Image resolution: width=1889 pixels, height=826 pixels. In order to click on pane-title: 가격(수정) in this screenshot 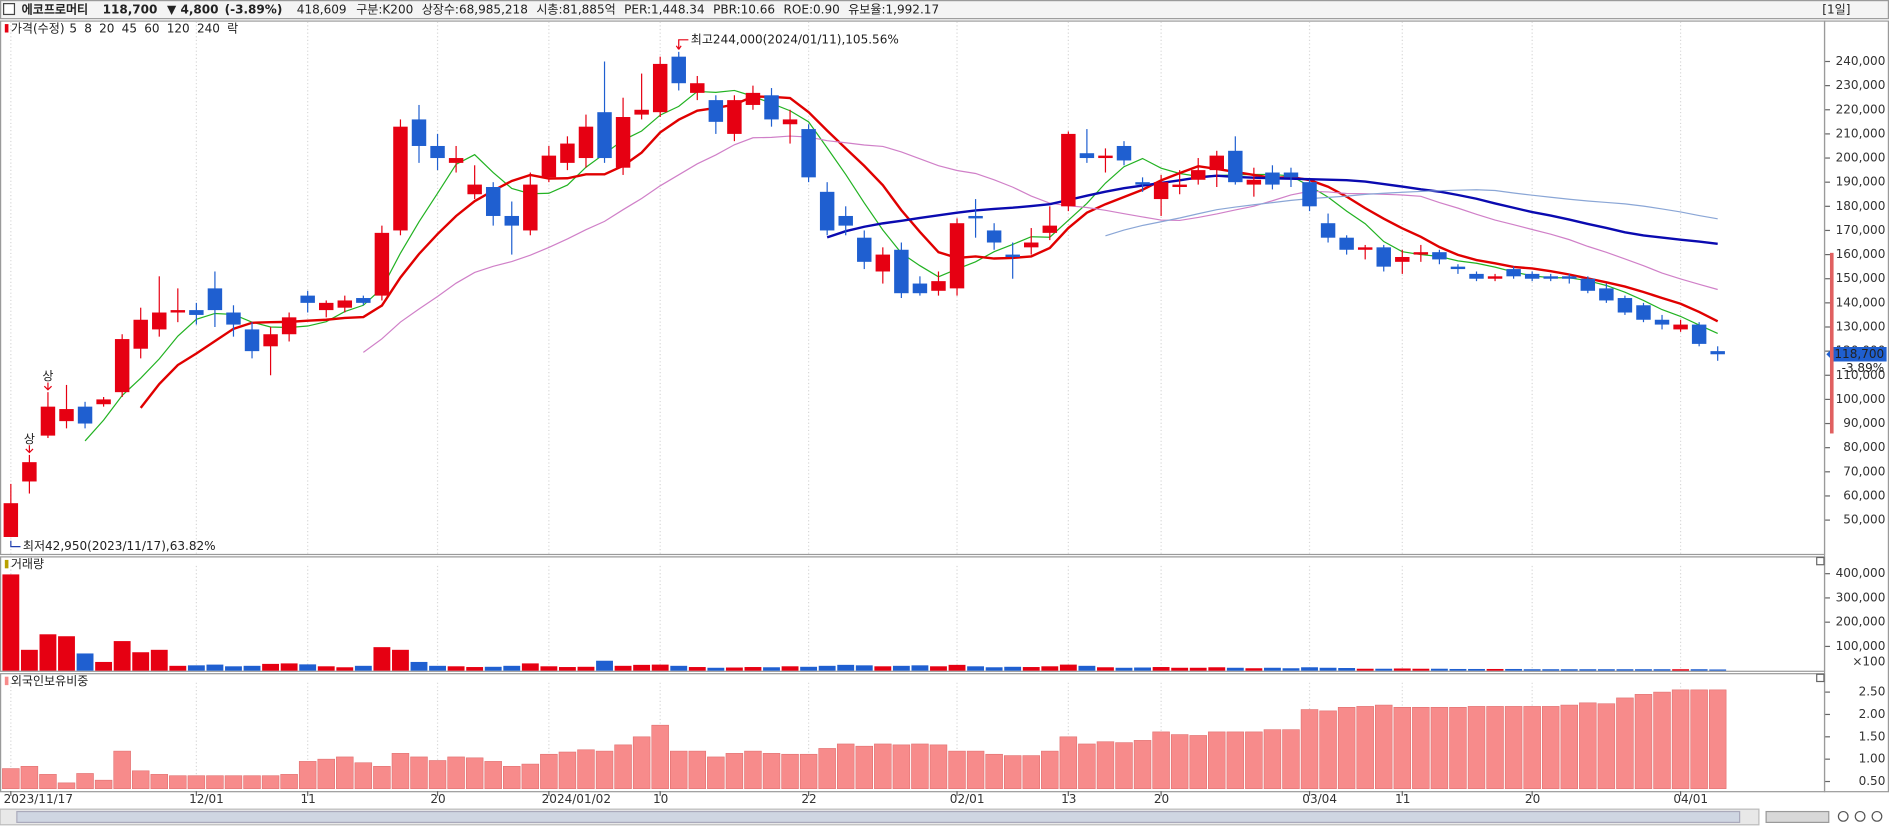, I will do `click(38, 28)`.